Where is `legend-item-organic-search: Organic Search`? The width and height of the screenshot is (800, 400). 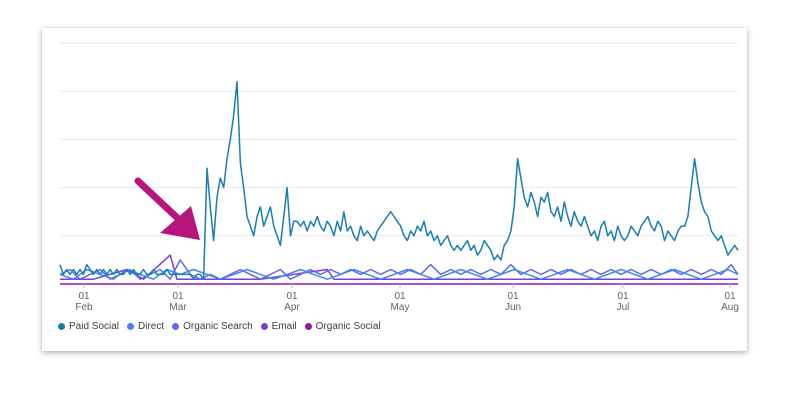 legend-item-organic-search: Organic Search is located at coordinates (212, 326).